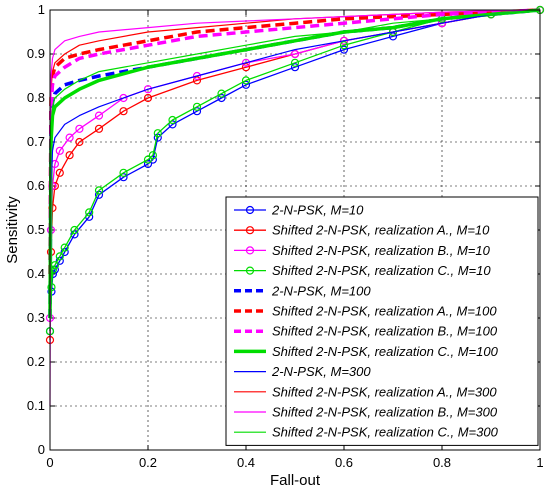 This screenshot has width=550, height=494. What do you see at coordinates (321, 371) in the screenshot?
I see `legend-label: 2-N-PSK, M=300` at bounding box center [321, 371].